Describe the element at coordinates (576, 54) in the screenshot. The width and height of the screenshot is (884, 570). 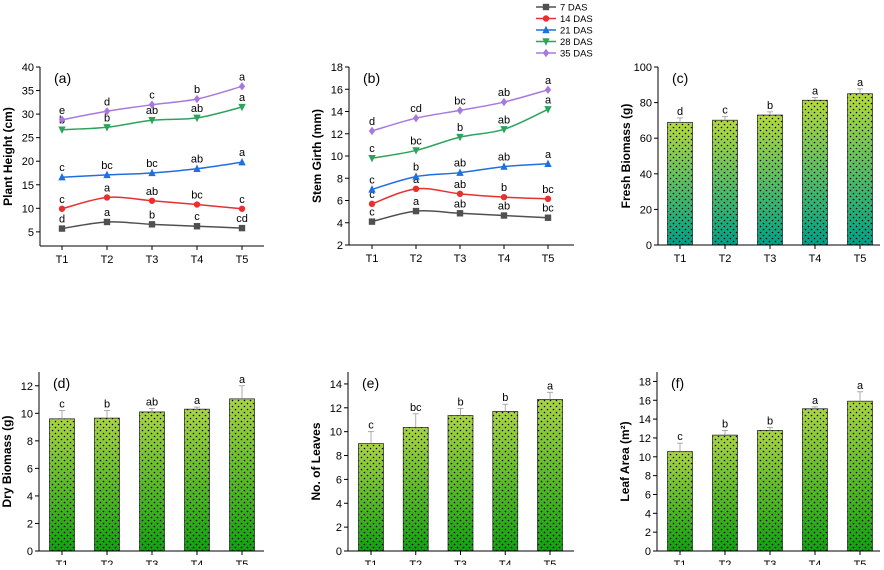
I see `legend-label: 35 DAS` at that location.